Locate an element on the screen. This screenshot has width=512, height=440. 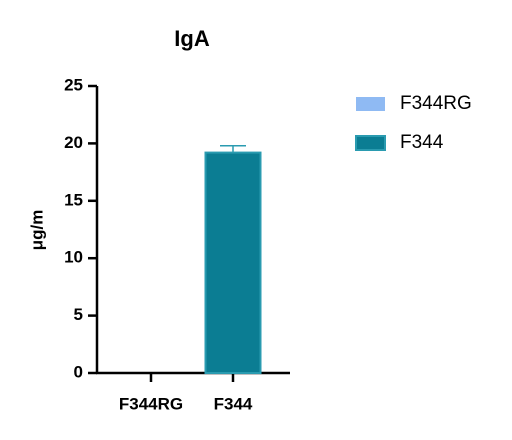
y-tick-label: 25 is located at coordinates (73, 84).